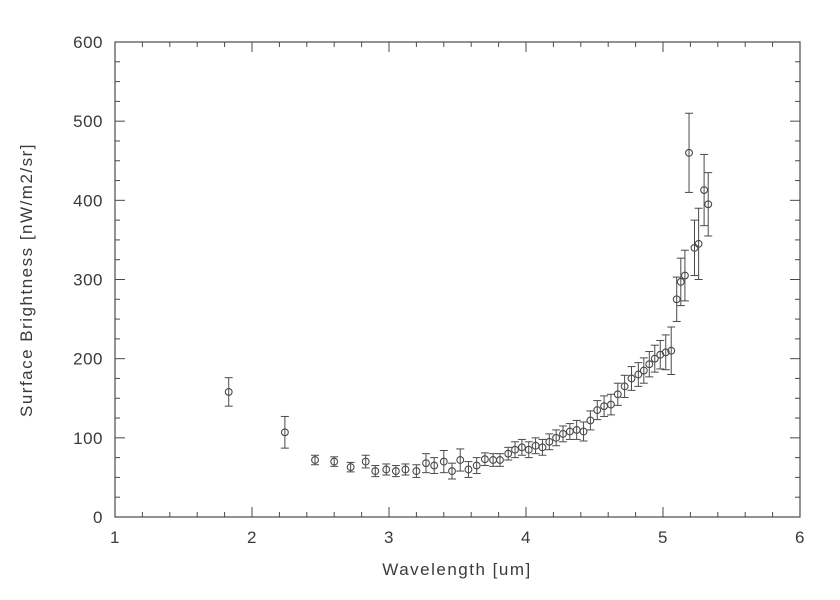 Image resolution: width=840 pixels, height=600 pixels. What do you see at coordinates (252, 537) in the screenshot?
I see `x-tick-label: 2` at bounding box center [252, 537].